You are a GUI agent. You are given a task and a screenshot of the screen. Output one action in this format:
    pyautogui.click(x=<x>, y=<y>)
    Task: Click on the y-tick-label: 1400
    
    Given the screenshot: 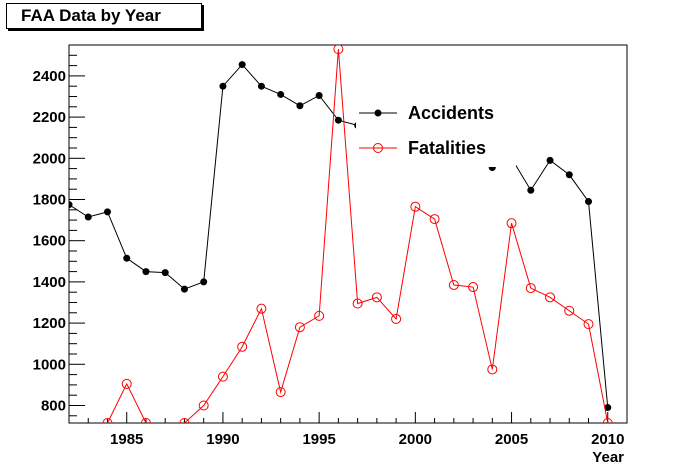 What is the action you would take?
    pyautogui.click(x=49, y=282)
    